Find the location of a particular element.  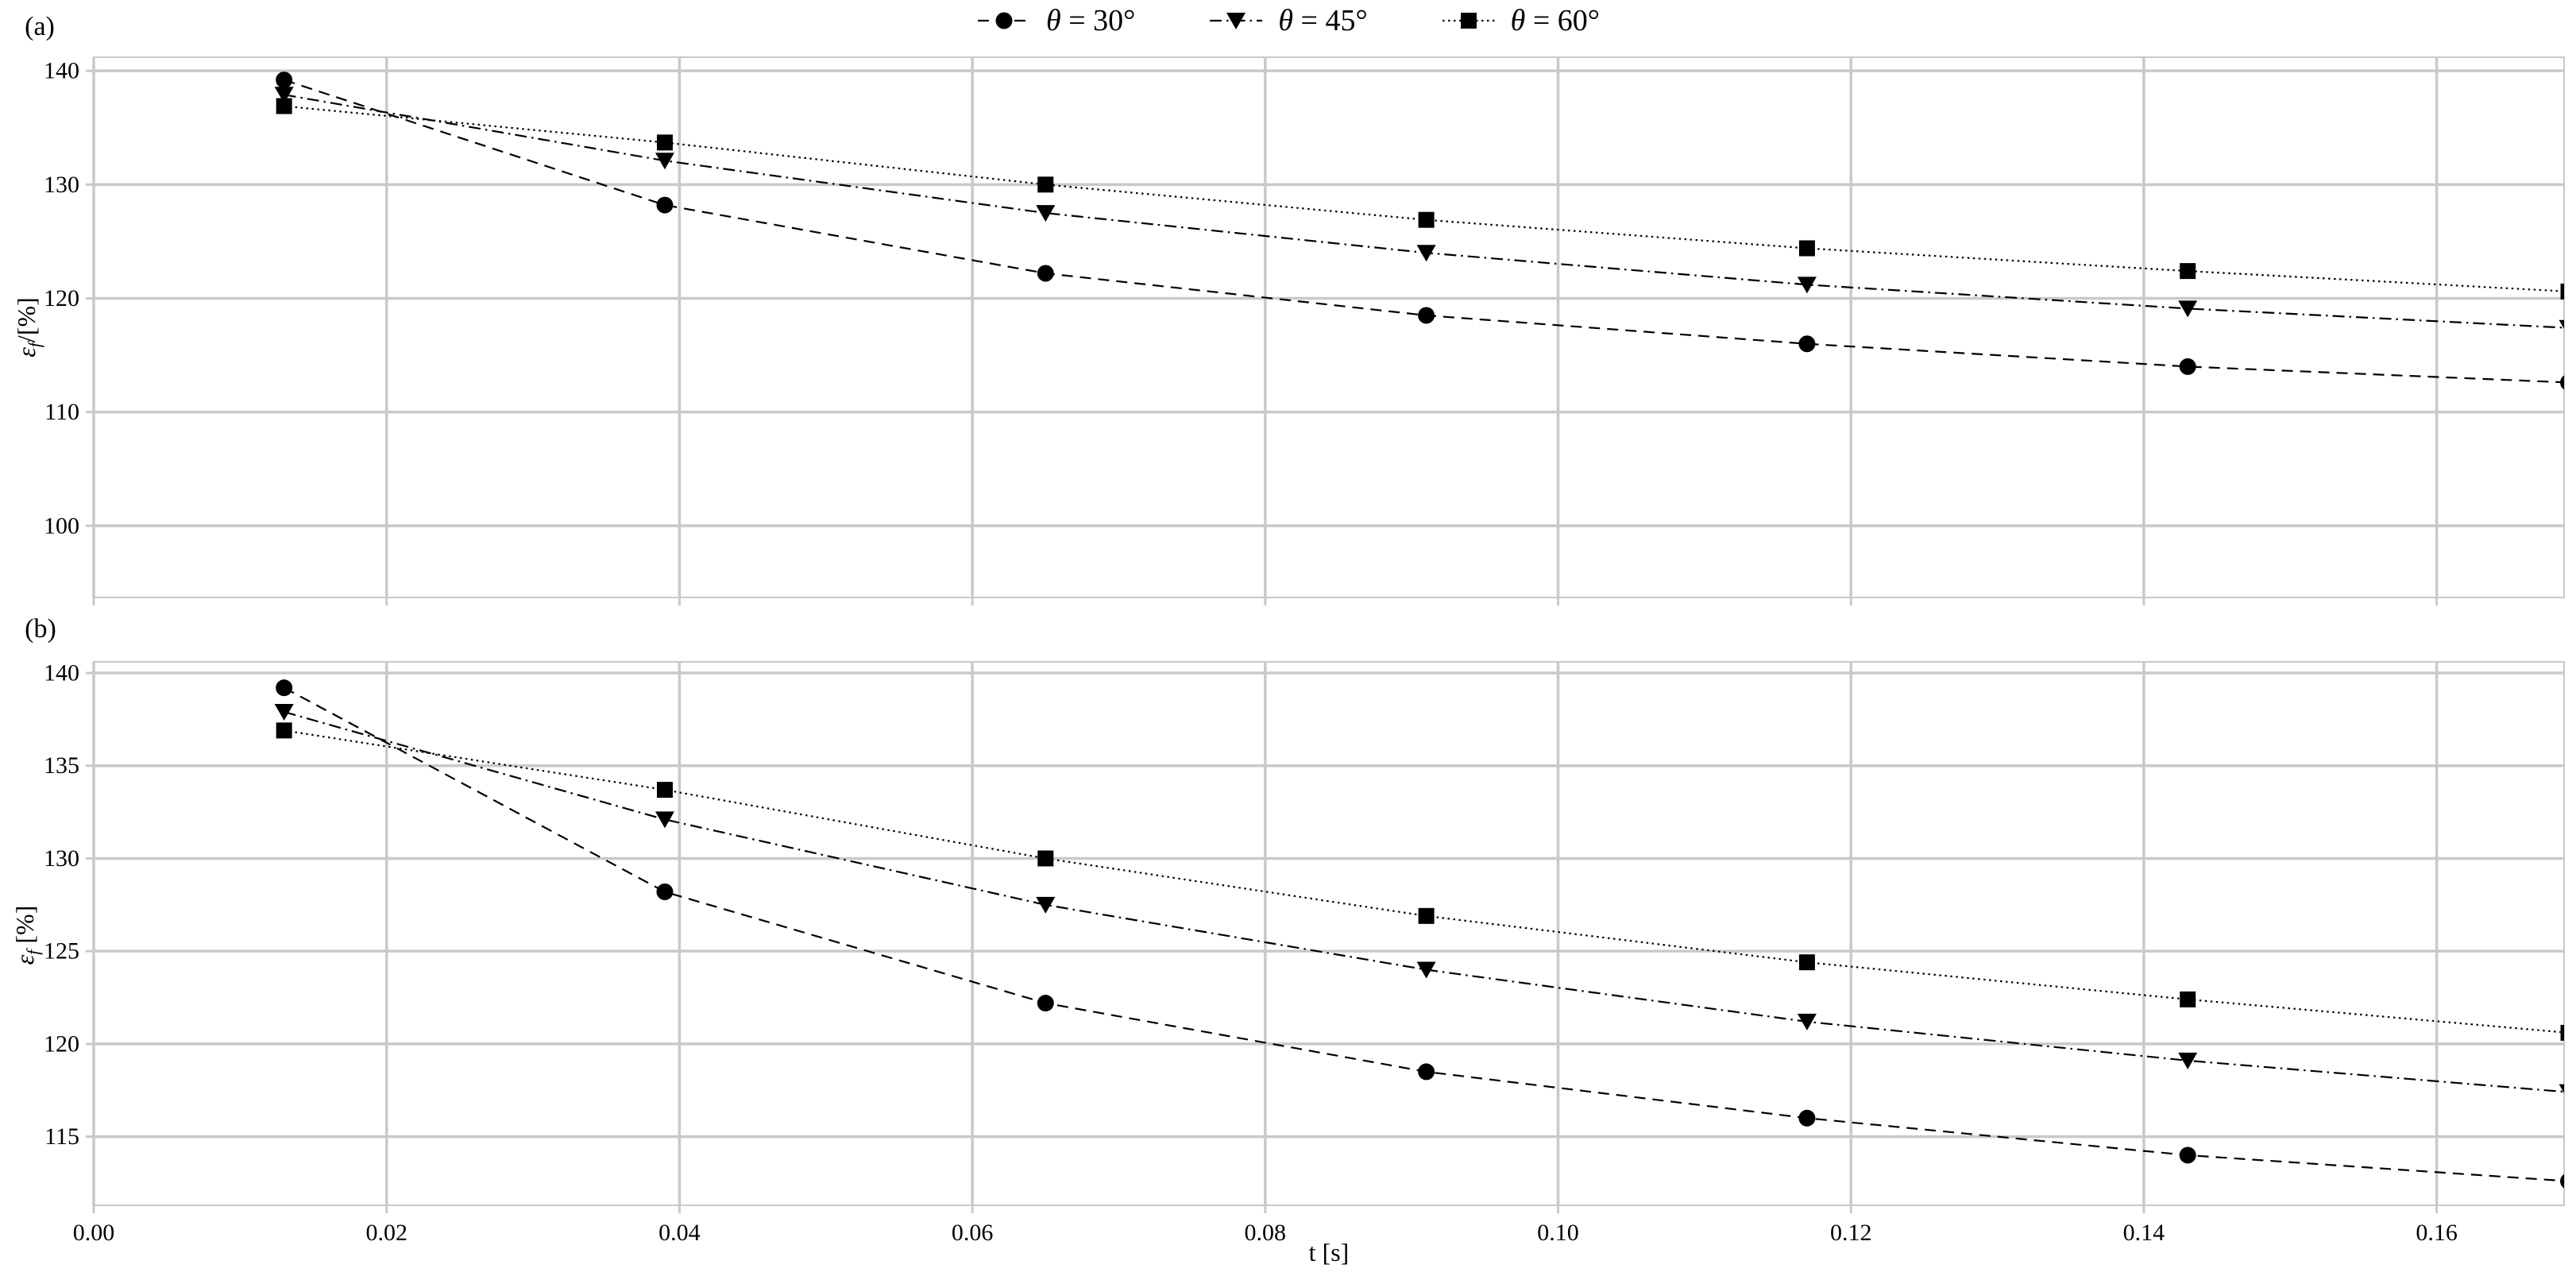

x-tick-label: 0.14 is located at coordinates (2144, 1233).